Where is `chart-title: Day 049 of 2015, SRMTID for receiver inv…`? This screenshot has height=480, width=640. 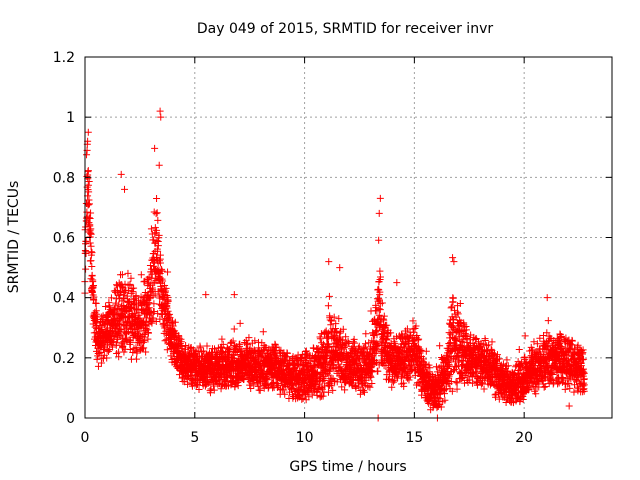
chart-title: Day 049 of 2015, SRMTID for receiver inv… is located at coordinates (345, 29).